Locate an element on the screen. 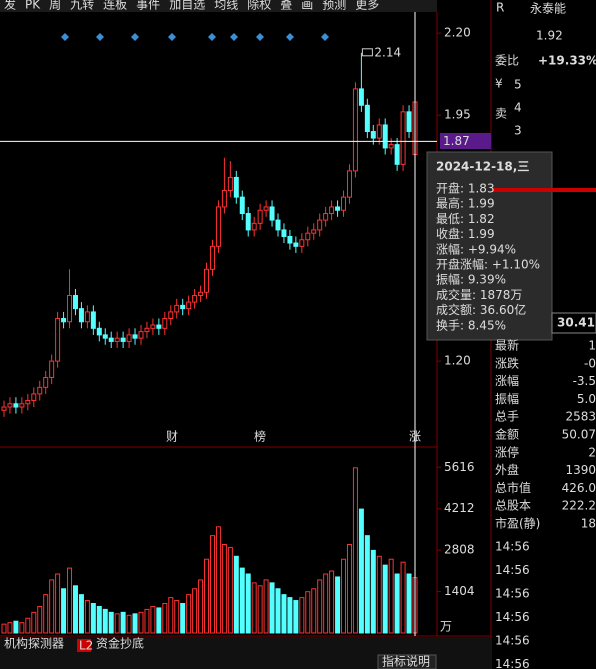  event-marker: 榜 is located at coordinates (260, 436).